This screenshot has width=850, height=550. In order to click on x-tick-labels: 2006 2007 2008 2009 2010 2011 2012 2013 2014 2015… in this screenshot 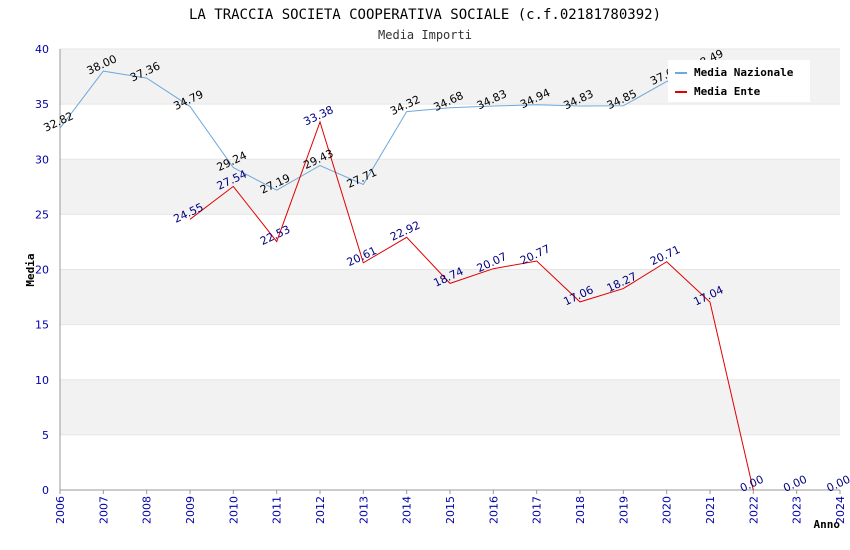, I will do `click(450, 510)`.